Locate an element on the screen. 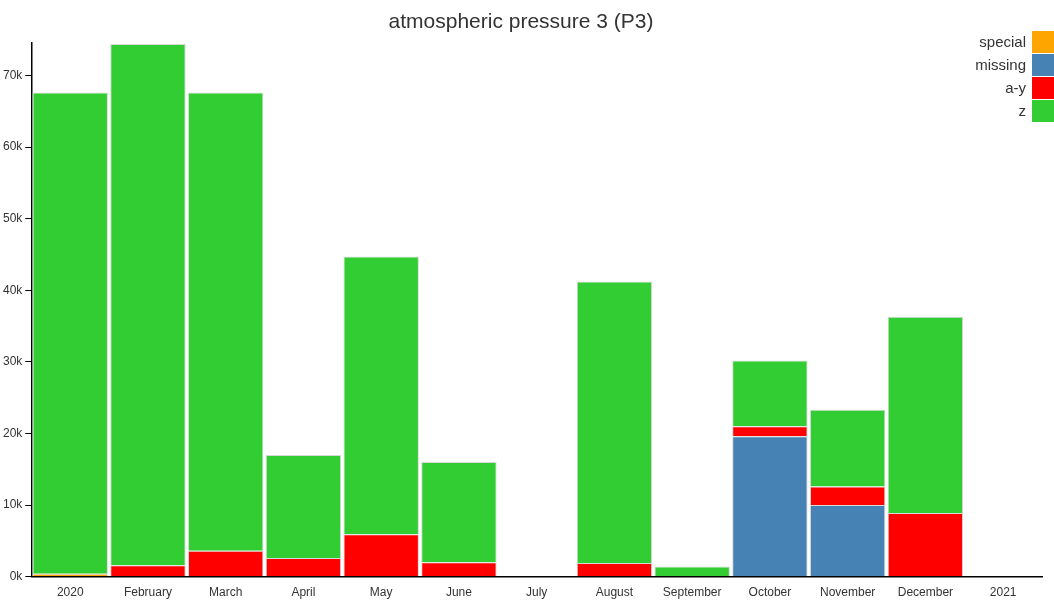 The width and height of the screenshot is (1054, 603). legend-label: special is located at coordinates (1002, 41).